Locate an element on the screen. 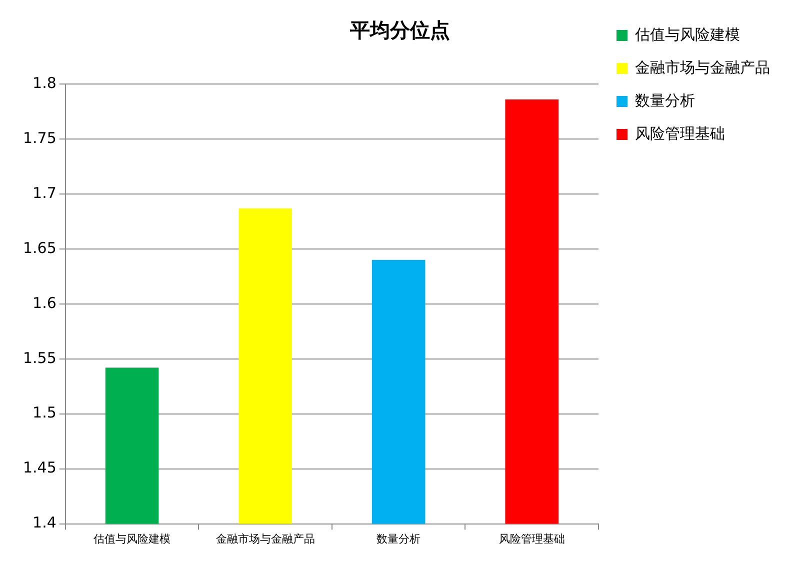 This screenshot has height=569, width=790. y-tick-label: 1.4 is located at coordinates (44, 523).